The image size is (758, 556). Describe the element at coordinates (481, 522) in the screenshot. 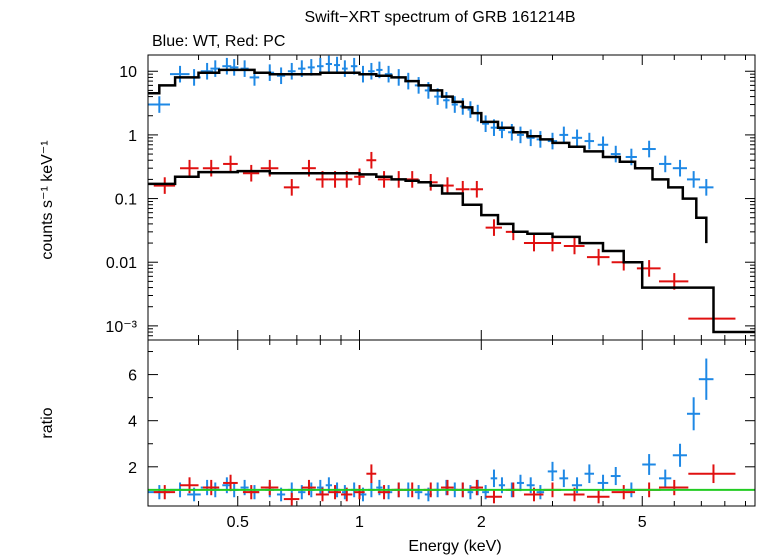

I see `x-tick-label: 2` at that location.